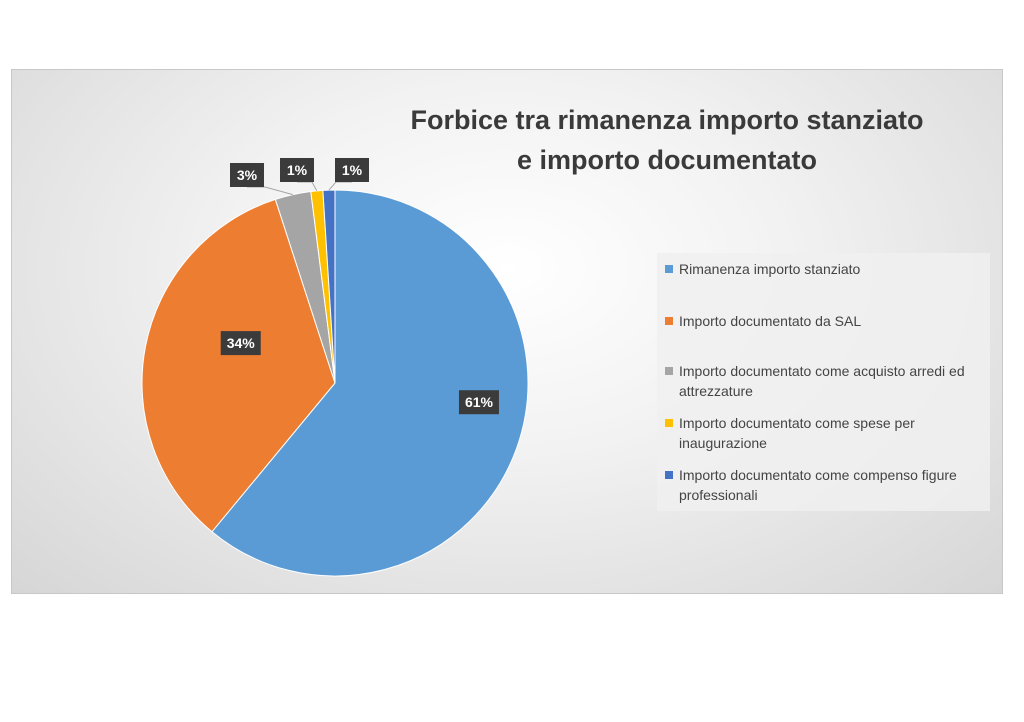  I want to click on data-label-text-3: 1%, so click(297, 170).